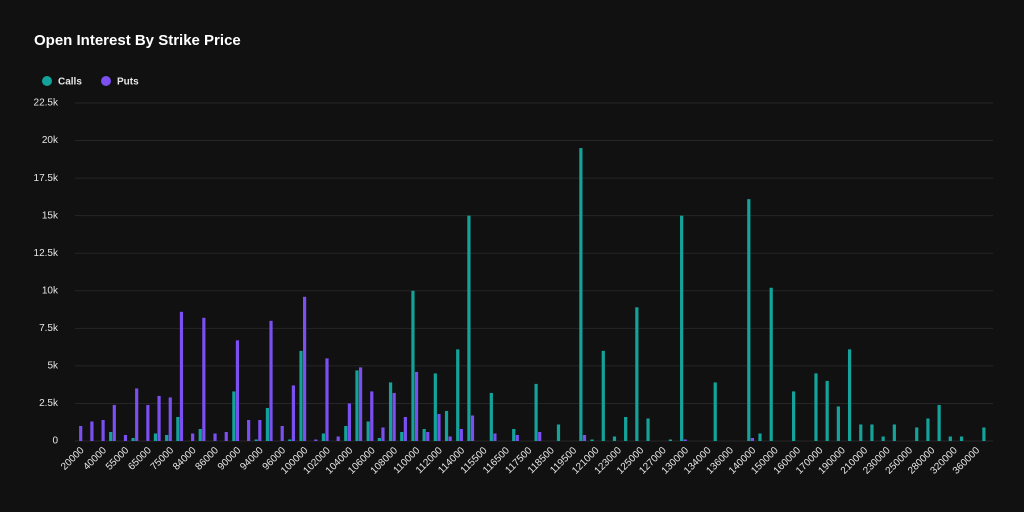 Image resolution: width=1024 pixels, height=512 pixels. Describe the element at coordinates (46, 178) in the screenshot. I see `y-tick-label: 17.5k` at that location.